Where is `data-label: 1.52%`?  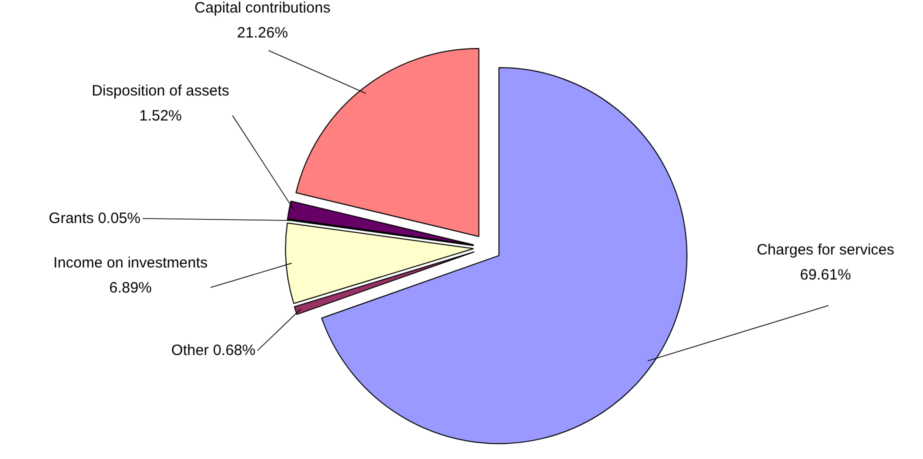
data-label: 1.52% is located at coordinates (160, 115).